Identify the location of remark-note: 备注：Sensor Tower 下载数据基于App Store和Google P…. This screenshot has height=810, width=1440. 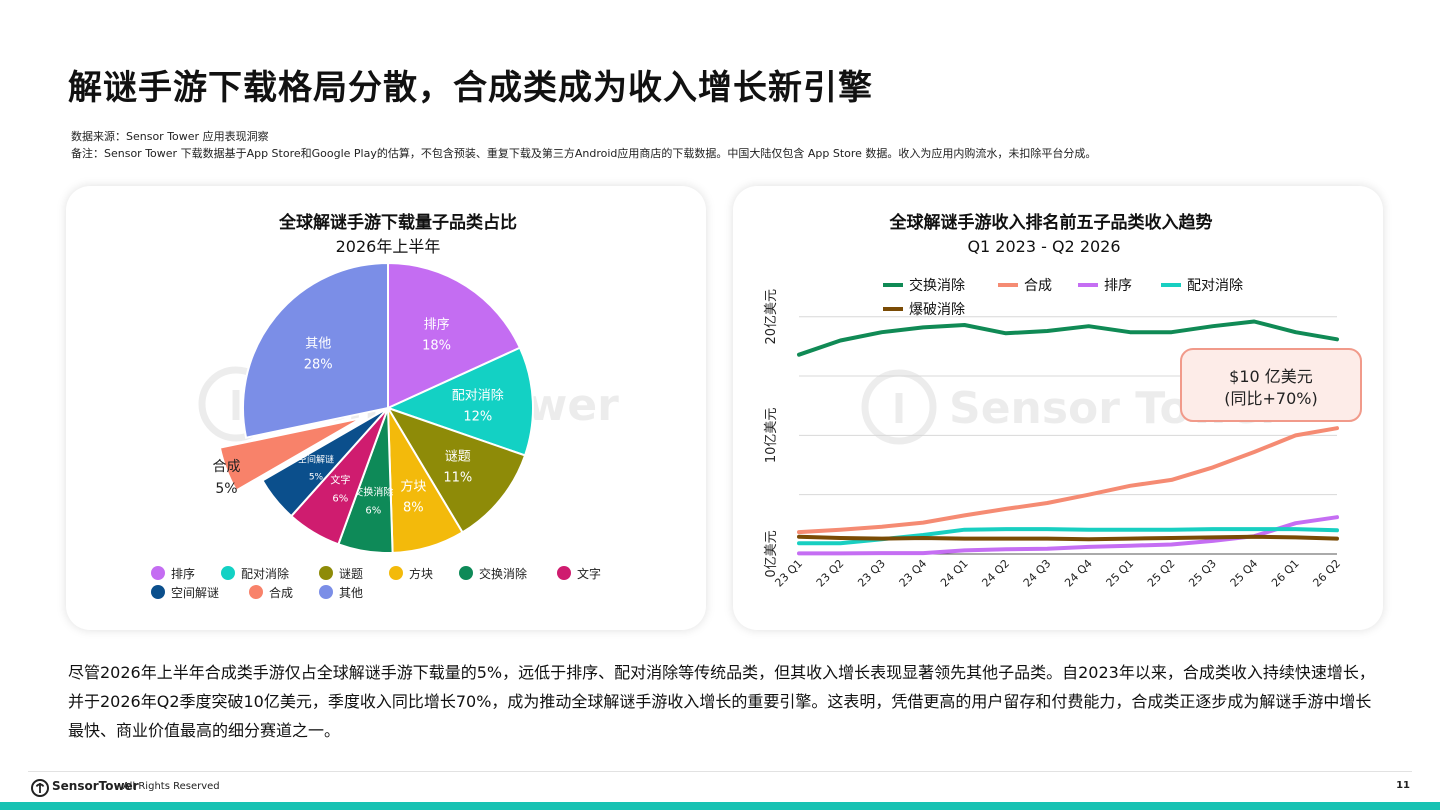
(584, 153).